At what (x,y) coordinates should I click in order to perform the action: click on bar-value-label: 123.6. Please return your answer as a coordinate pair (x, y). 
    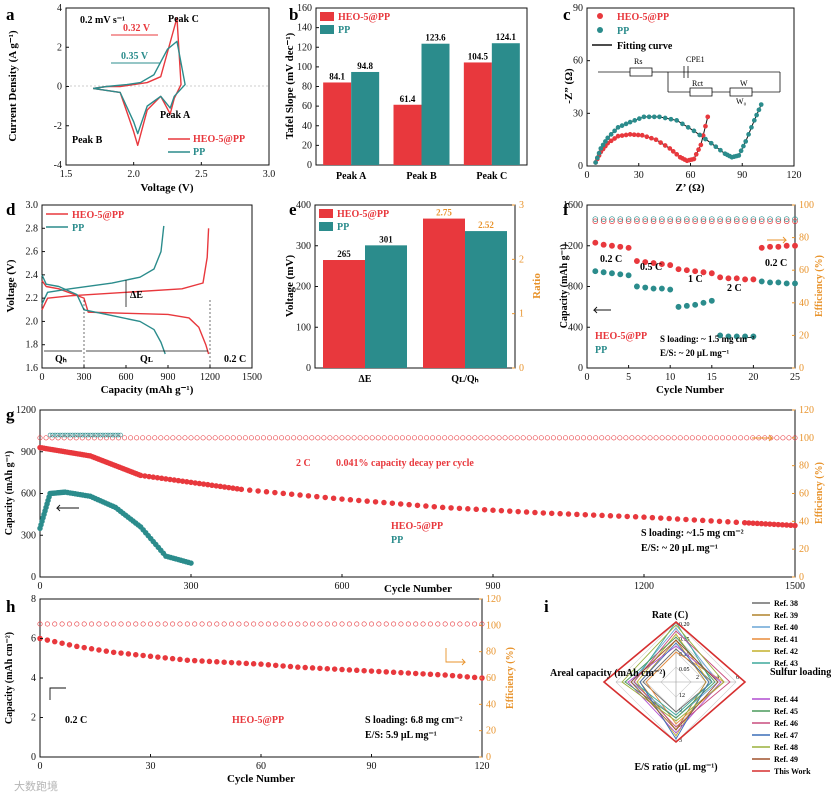
    Looking at the image, I should click on (435, 38).